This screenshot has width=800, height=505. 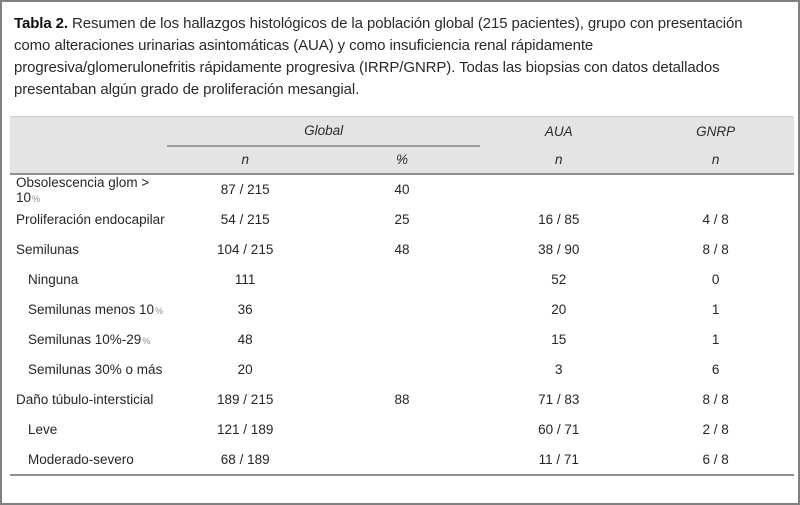 What do you see at coordinates (559, 160) in the screenshot?
I see `header-aua-n: n` at bounding box center [559, 160].